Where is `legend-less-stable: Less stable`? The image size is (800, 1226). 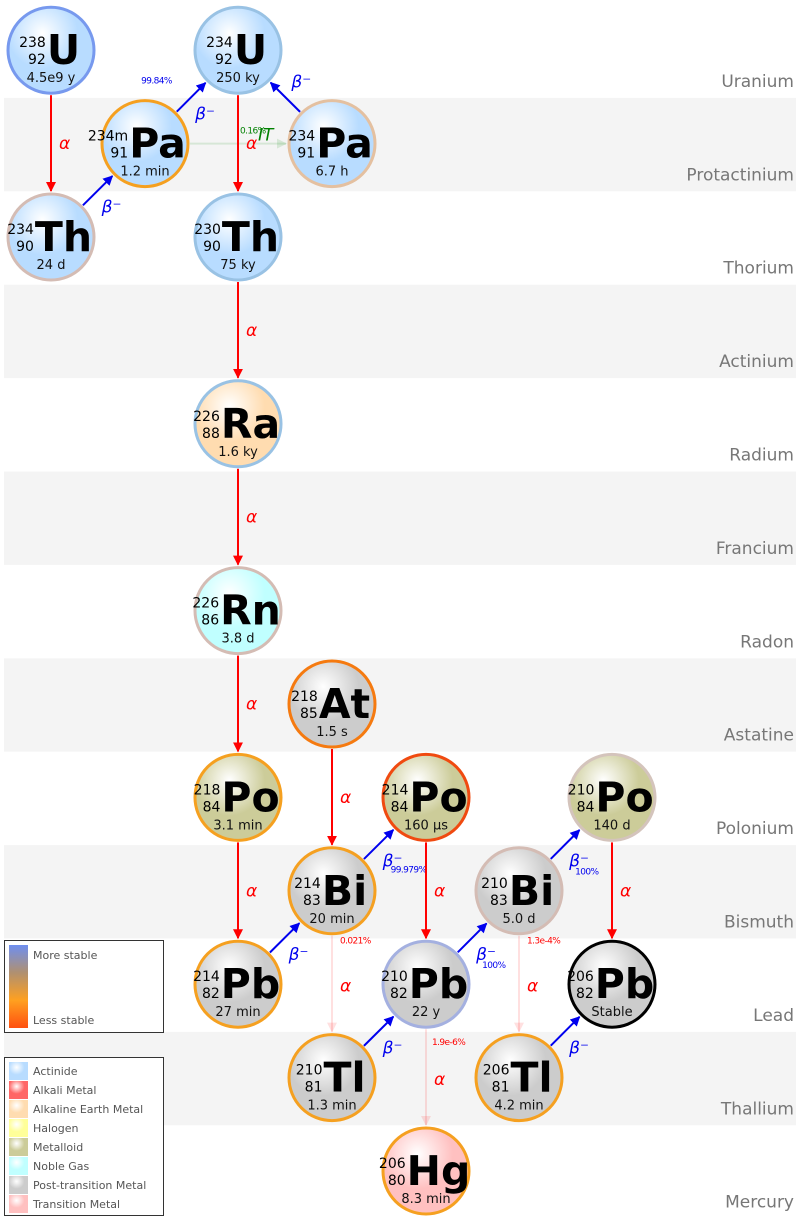
legend-less-stable: Less stable is located at coordinates (63, 1020).